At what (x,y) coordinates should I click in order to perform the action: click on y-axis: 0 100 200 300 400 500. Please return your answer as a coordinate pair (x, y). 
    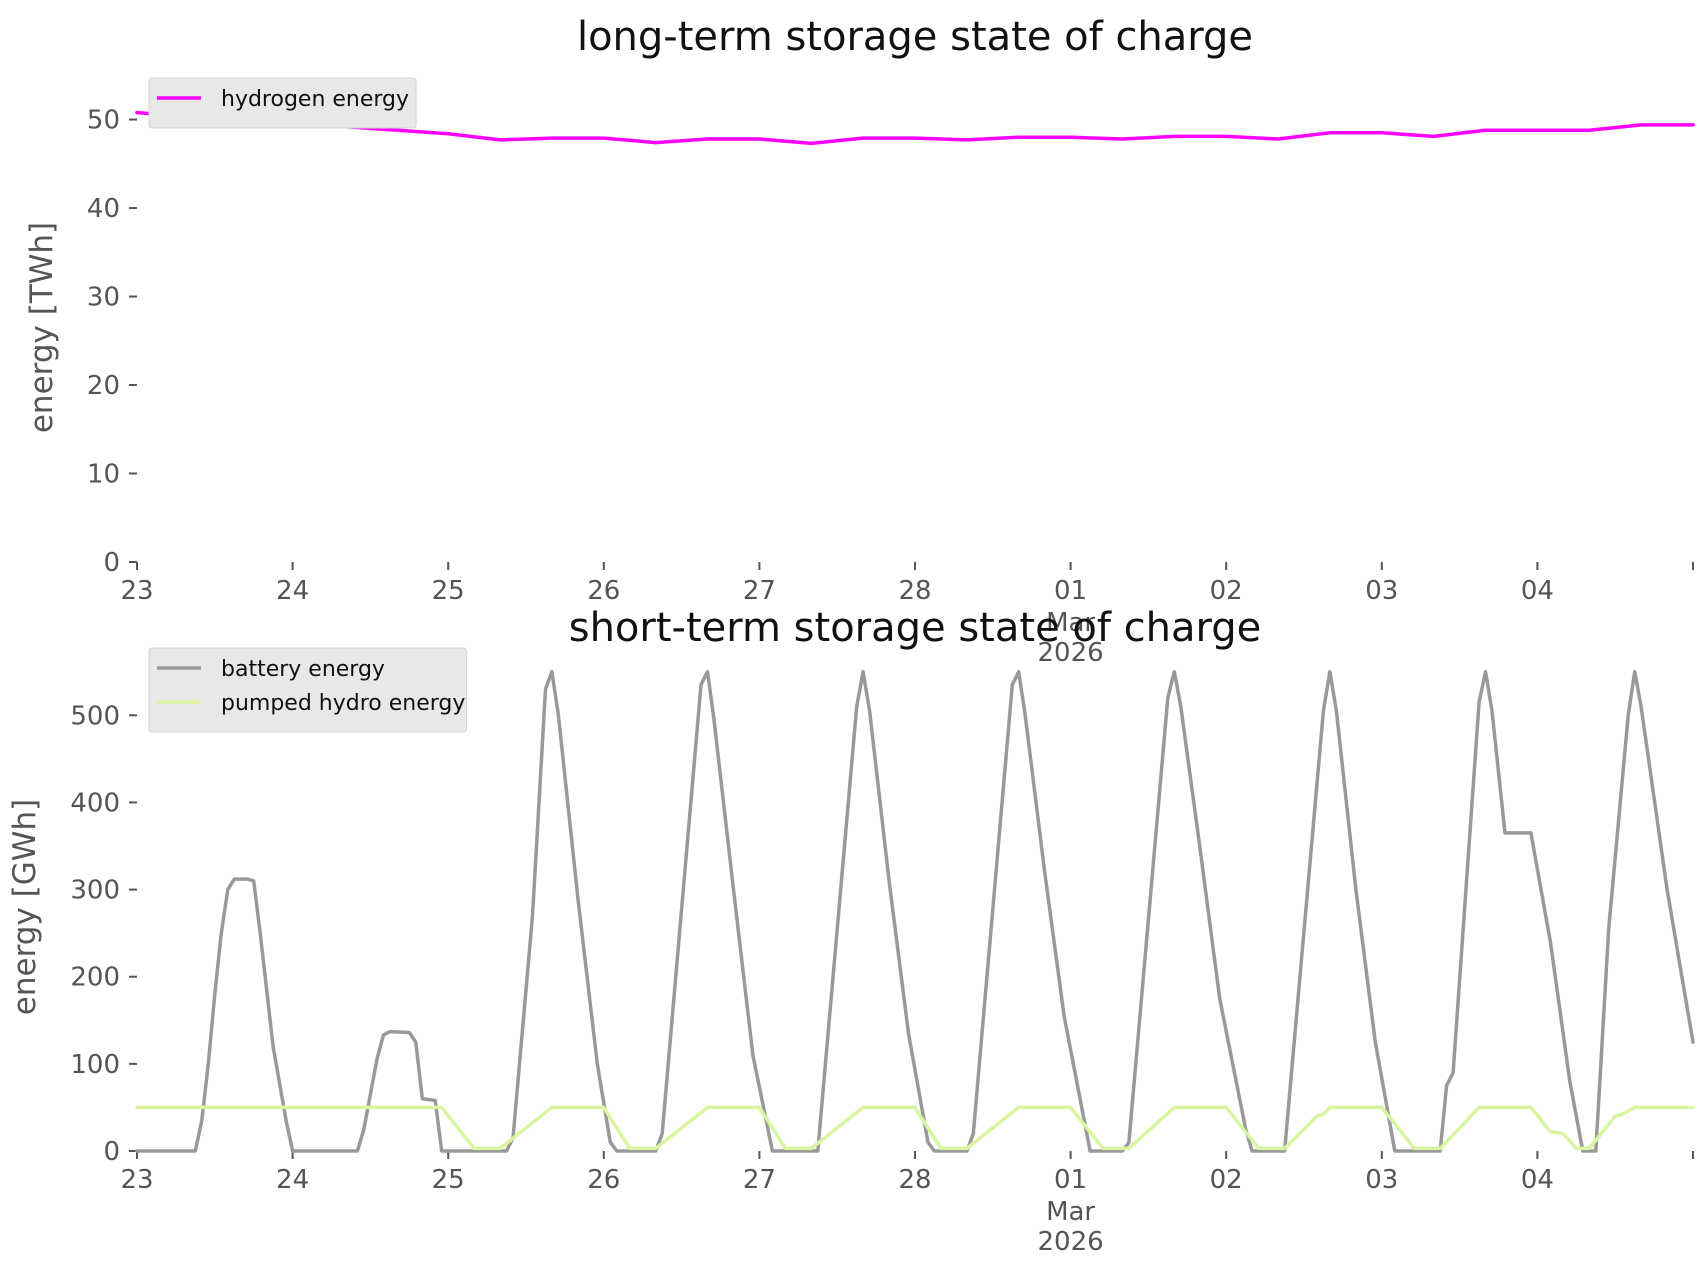
    Looking at the image, I should click on (103, 934).